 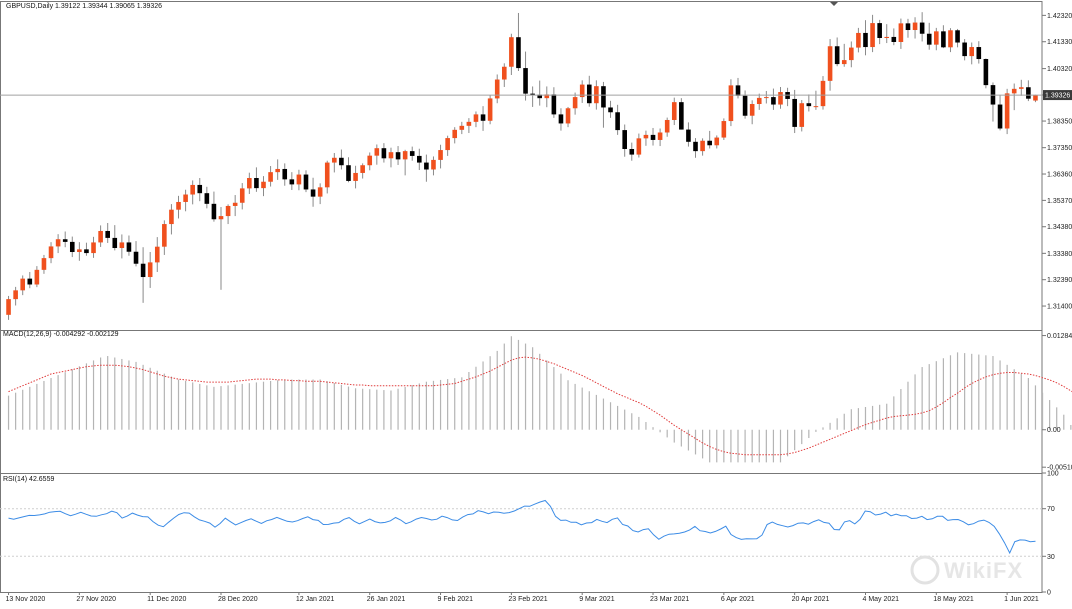 What do you see at coordinates (738, 599) in the screenshot?
I see `x-tick-label: 6 Apr 2021` at bounding box center [738, 599].